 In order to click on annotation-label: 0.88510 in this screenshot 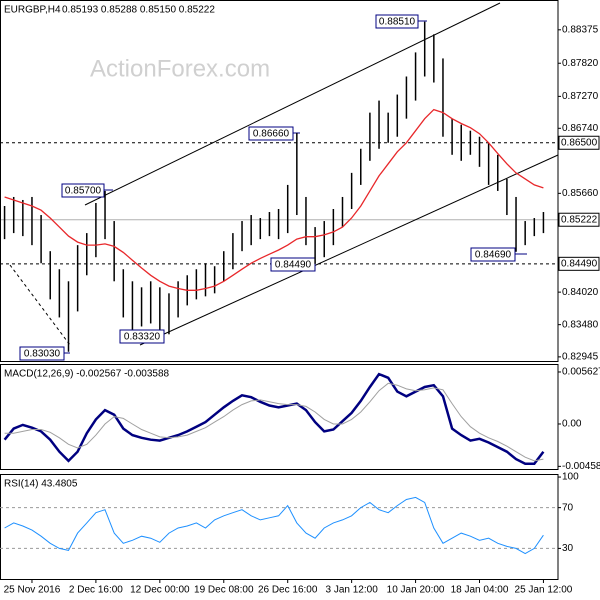, I will do `click(397, 22)`.